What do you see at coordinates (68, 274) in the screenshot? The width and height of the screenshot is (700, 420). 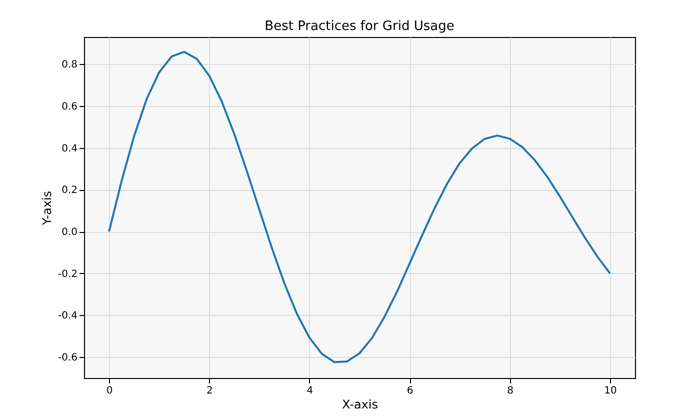 I see `y-tick-label: -0.2` at bounding box center [68, 274].